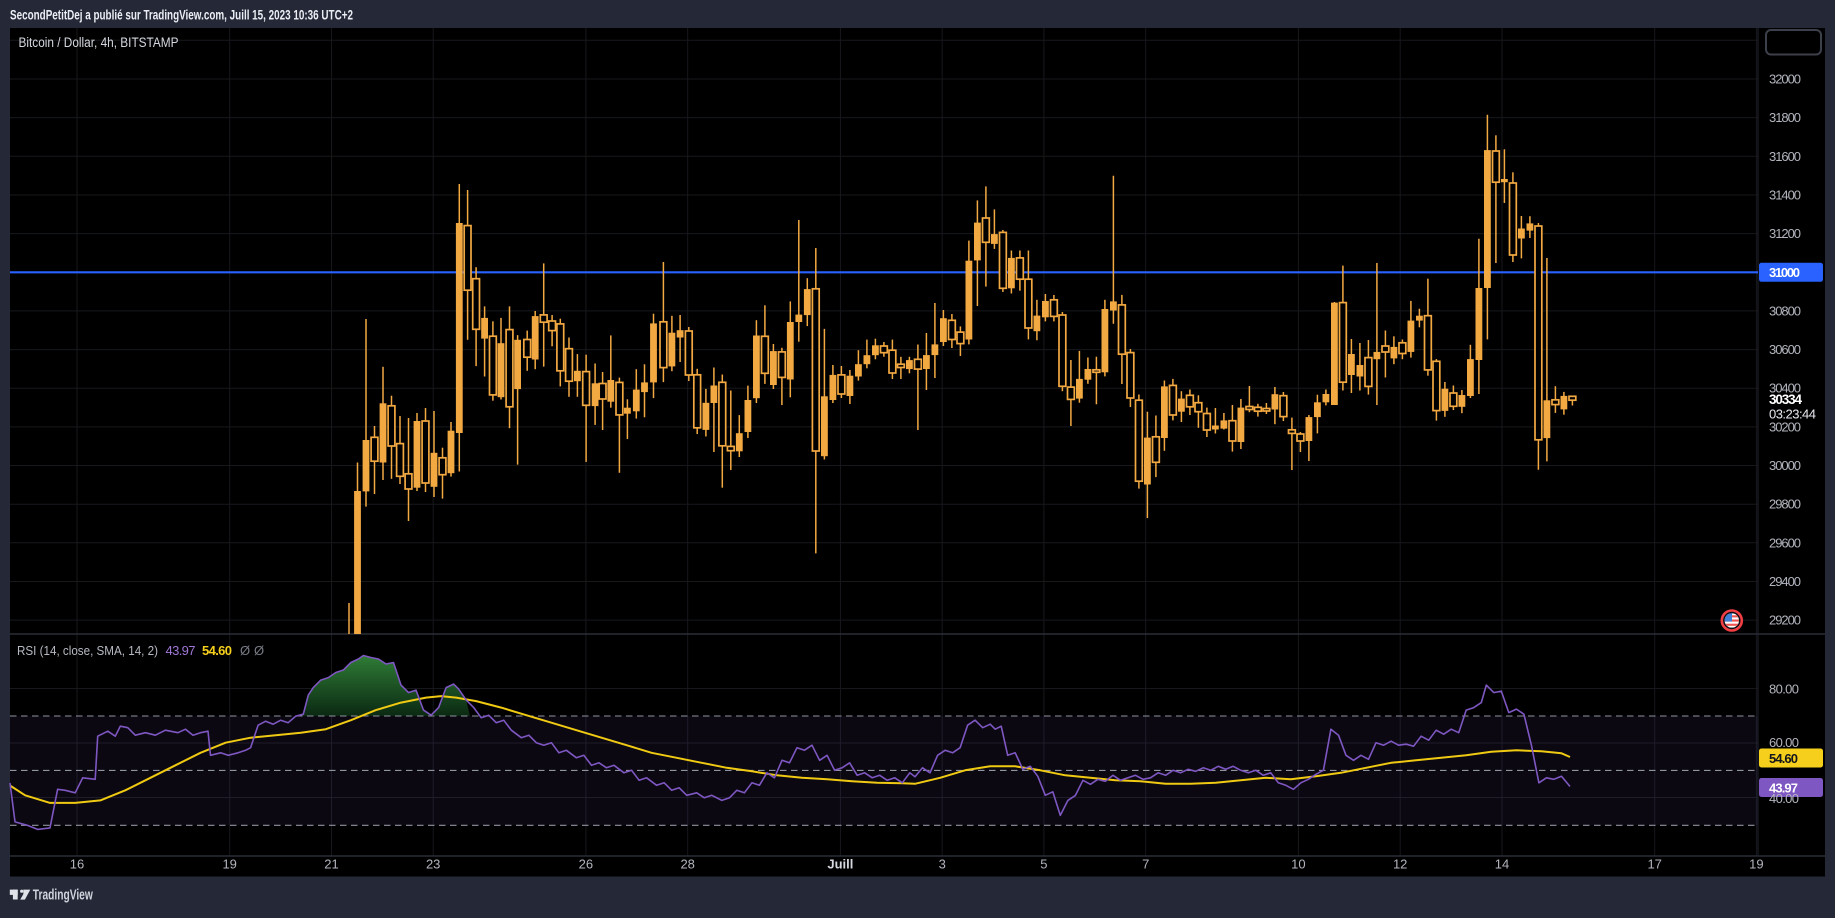  Describe the element at coordinates (63, 896) in the screenshot. I see `svg-text: TradingView` at that location.